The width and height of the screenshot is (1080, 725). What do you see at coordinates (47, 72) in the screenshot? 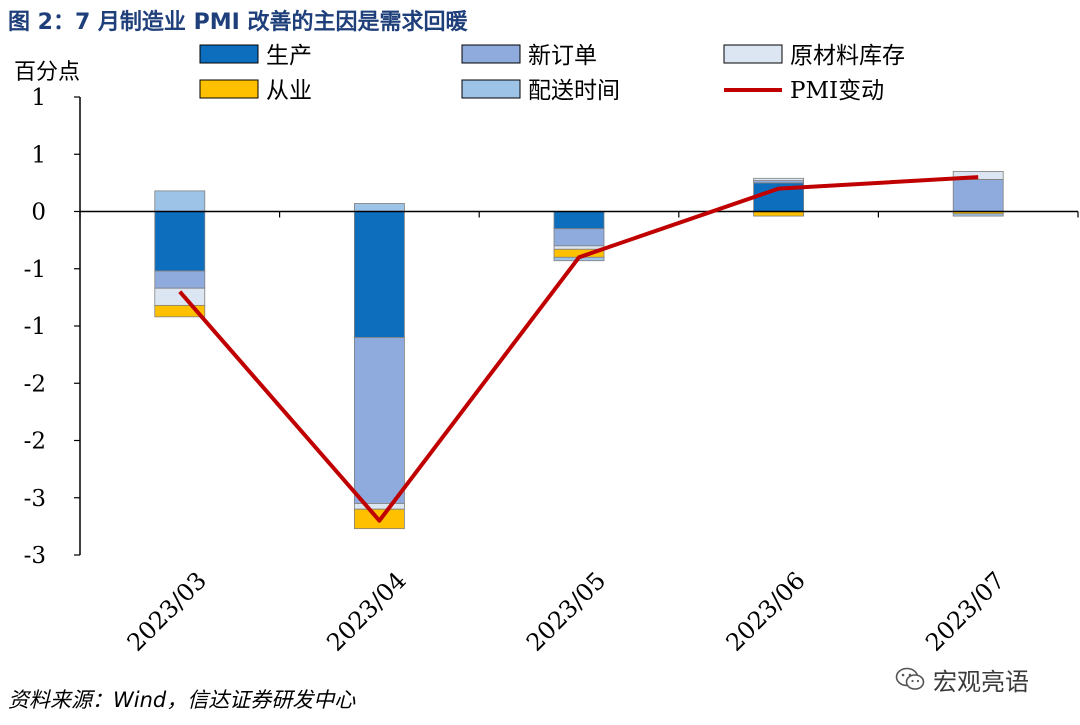
I see `y-axis-label: 百分点` at bounding box center [47, 72].